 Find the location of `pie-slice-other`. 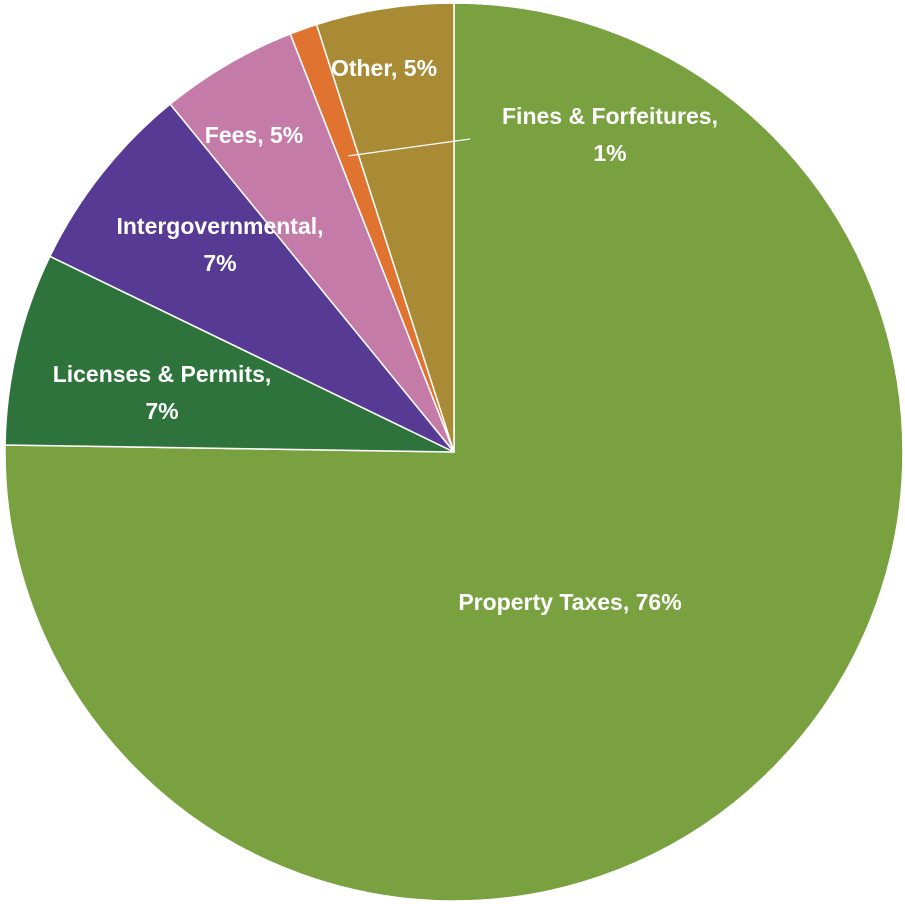

pie-slice-other is located at coordinates (385, 227).